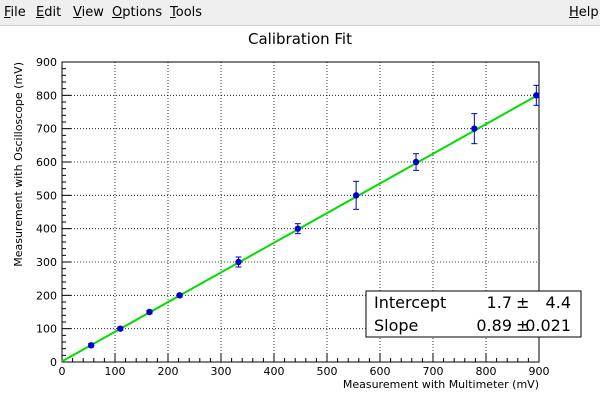 This screenshot has height=404, width=600. Describe the element at coordinates (46, 295) in the screenshot. I see `y-tick-label: 200` at that location.